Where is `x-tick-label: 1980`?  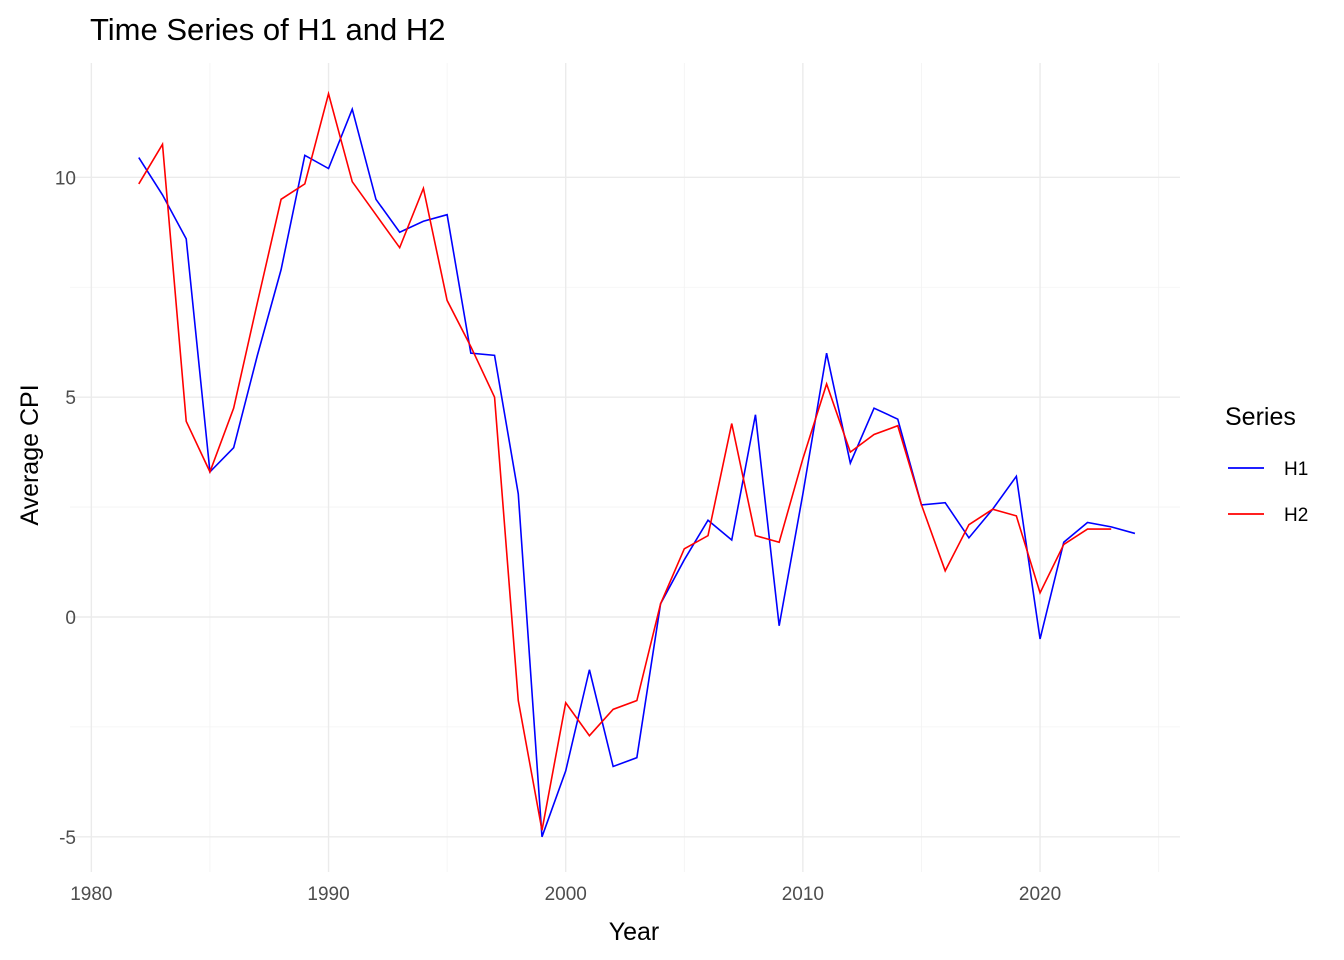 x-tick-label: 1980 is located at coordinates (91, 894).